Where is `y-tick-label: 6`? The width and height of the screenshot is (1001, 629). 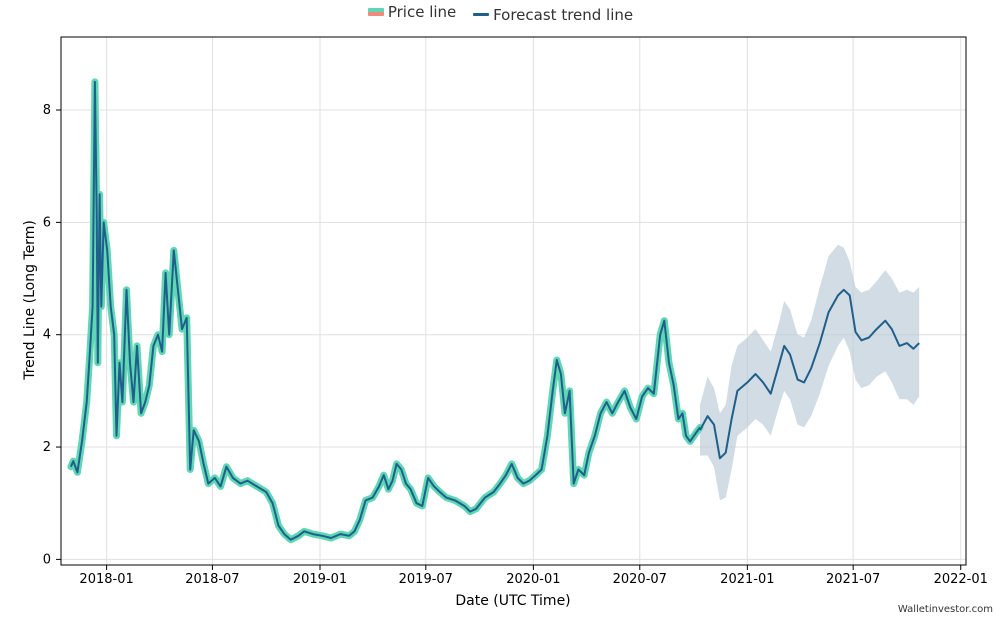
y-tick-label: 6 is located at coordinates (47, 222).